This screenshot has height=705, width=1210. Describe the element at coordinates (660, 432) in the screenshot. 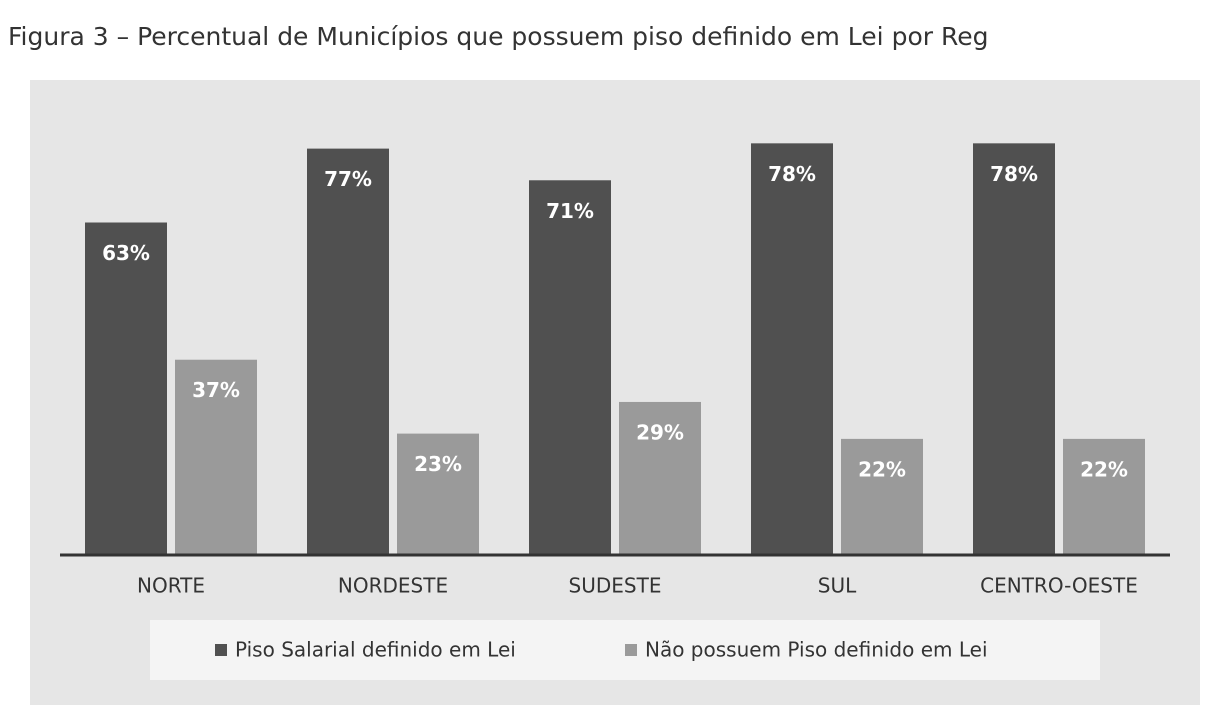

I see `data-label: 29%` at that location.